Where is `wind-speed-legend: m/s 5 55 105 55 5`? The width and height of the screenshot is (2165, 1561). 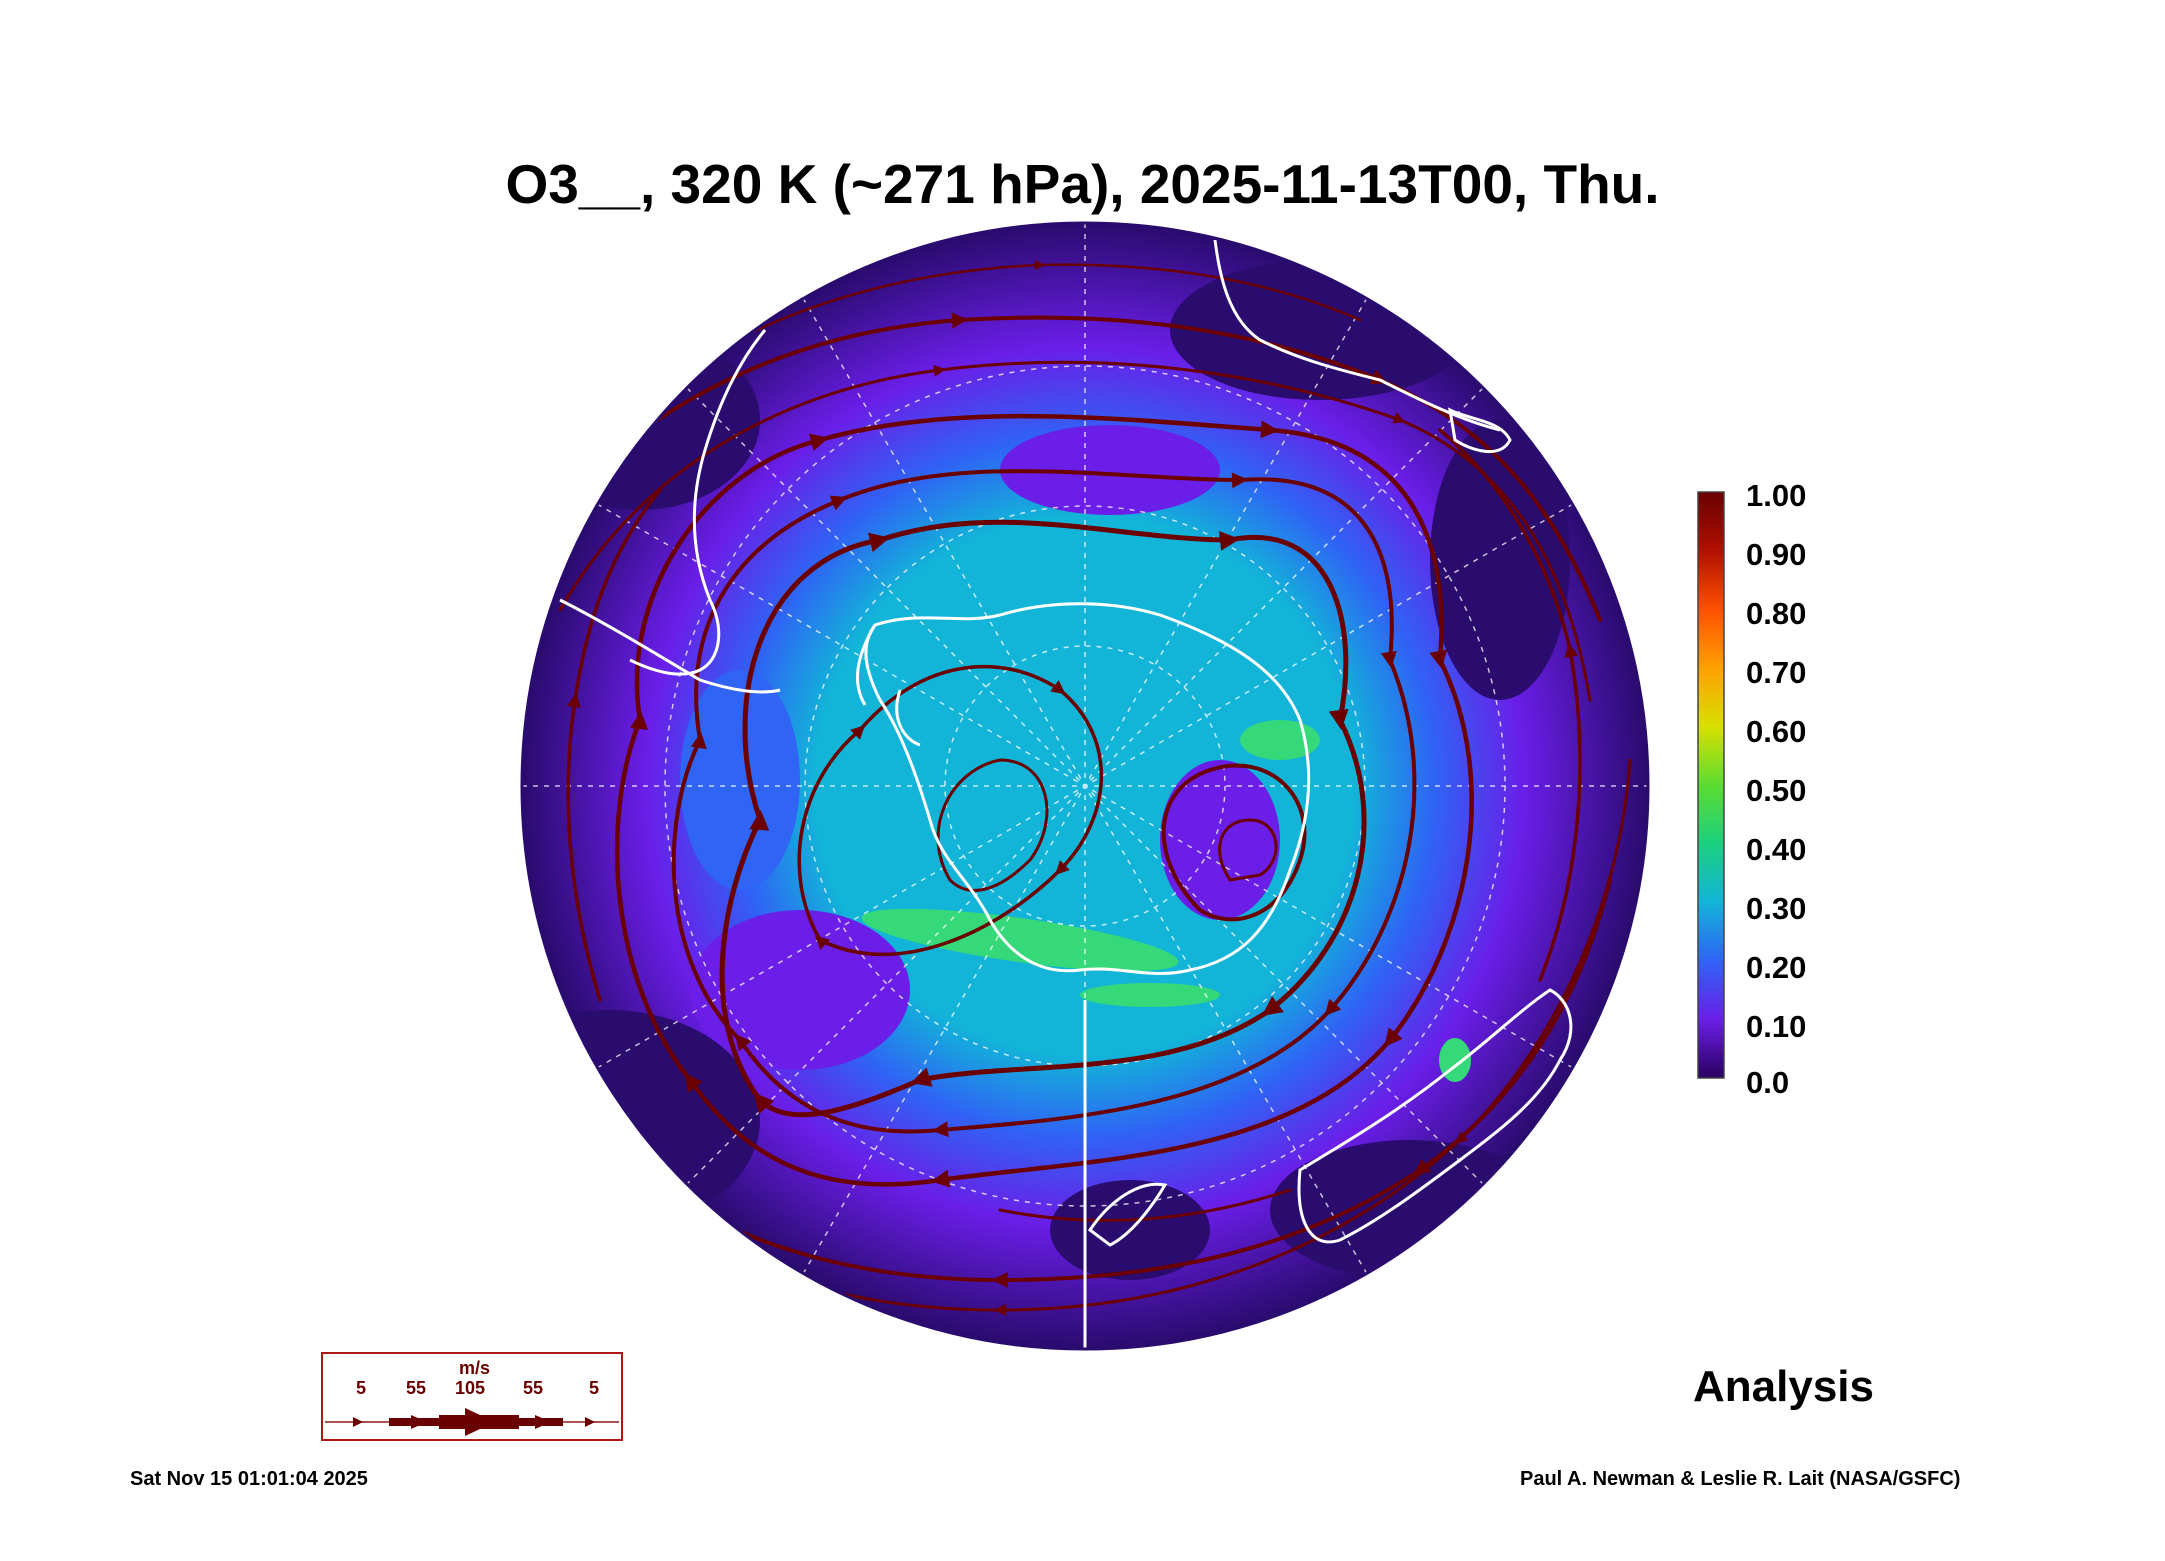
wind-speed-legend: m/s 5 55 105 55 5 is located at coordinates (472, 1396).